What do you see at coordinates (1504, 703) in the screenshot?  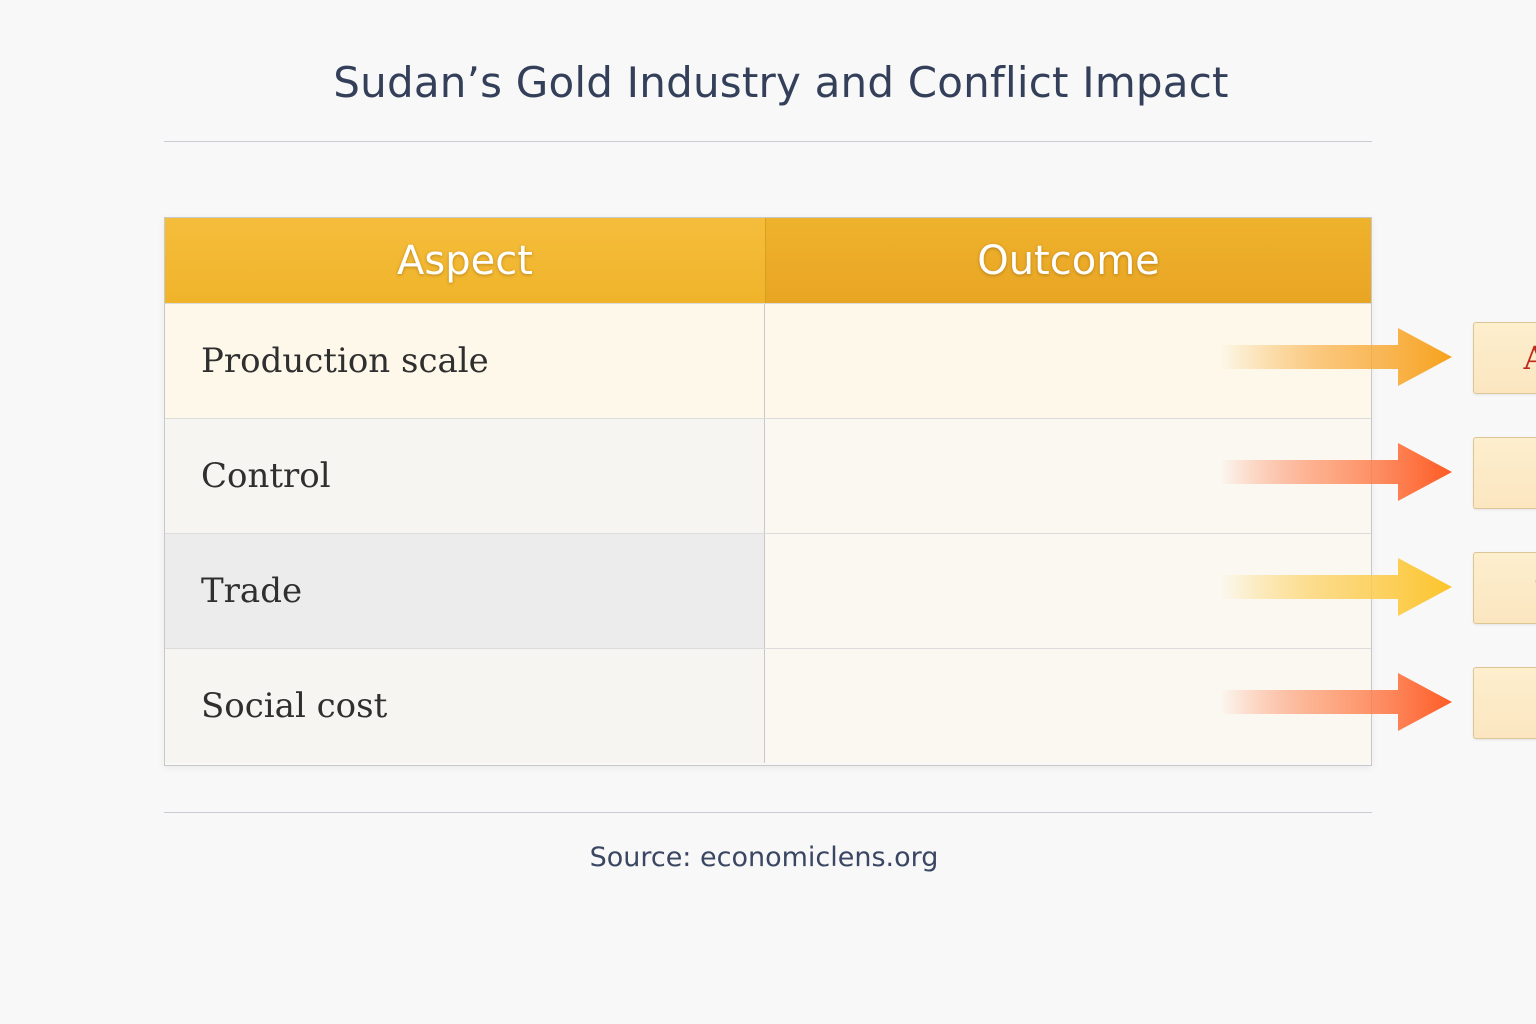 I see `outcome-box: Displacement` at bounding box center [1504, 703].